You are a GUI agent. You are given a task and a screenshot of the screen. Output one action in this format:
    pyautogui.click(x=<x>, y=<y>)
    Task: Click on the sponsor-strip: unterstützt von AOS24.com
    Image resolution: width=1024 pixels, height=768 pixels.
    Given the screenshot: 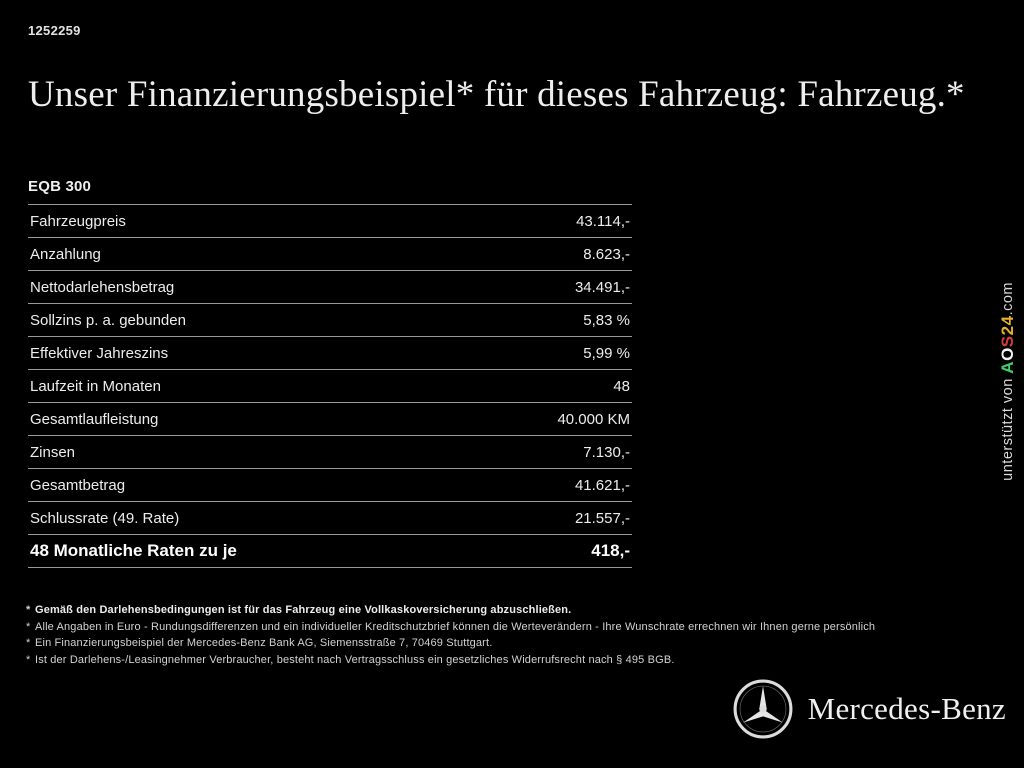 What is the action you would take?
    pyautogui.click(x=1007, y=432)
    